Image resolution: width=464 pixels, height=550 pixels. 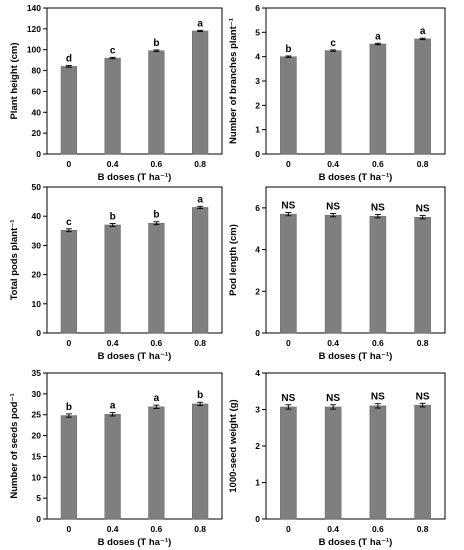 I want to click on significance-label: c, so click(x=69, y=222).